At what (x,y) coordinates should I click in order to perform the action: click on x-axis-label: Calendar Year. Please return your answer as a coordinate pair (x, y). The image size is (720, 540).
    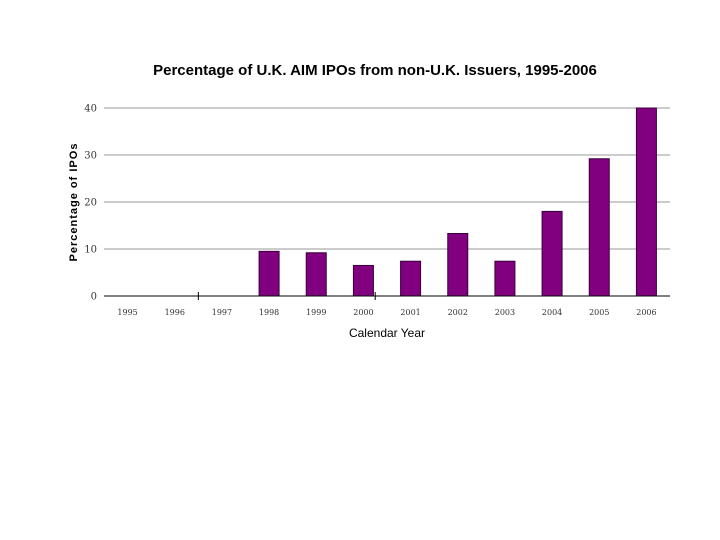
    Looking at the image, I should click on (387, 333).